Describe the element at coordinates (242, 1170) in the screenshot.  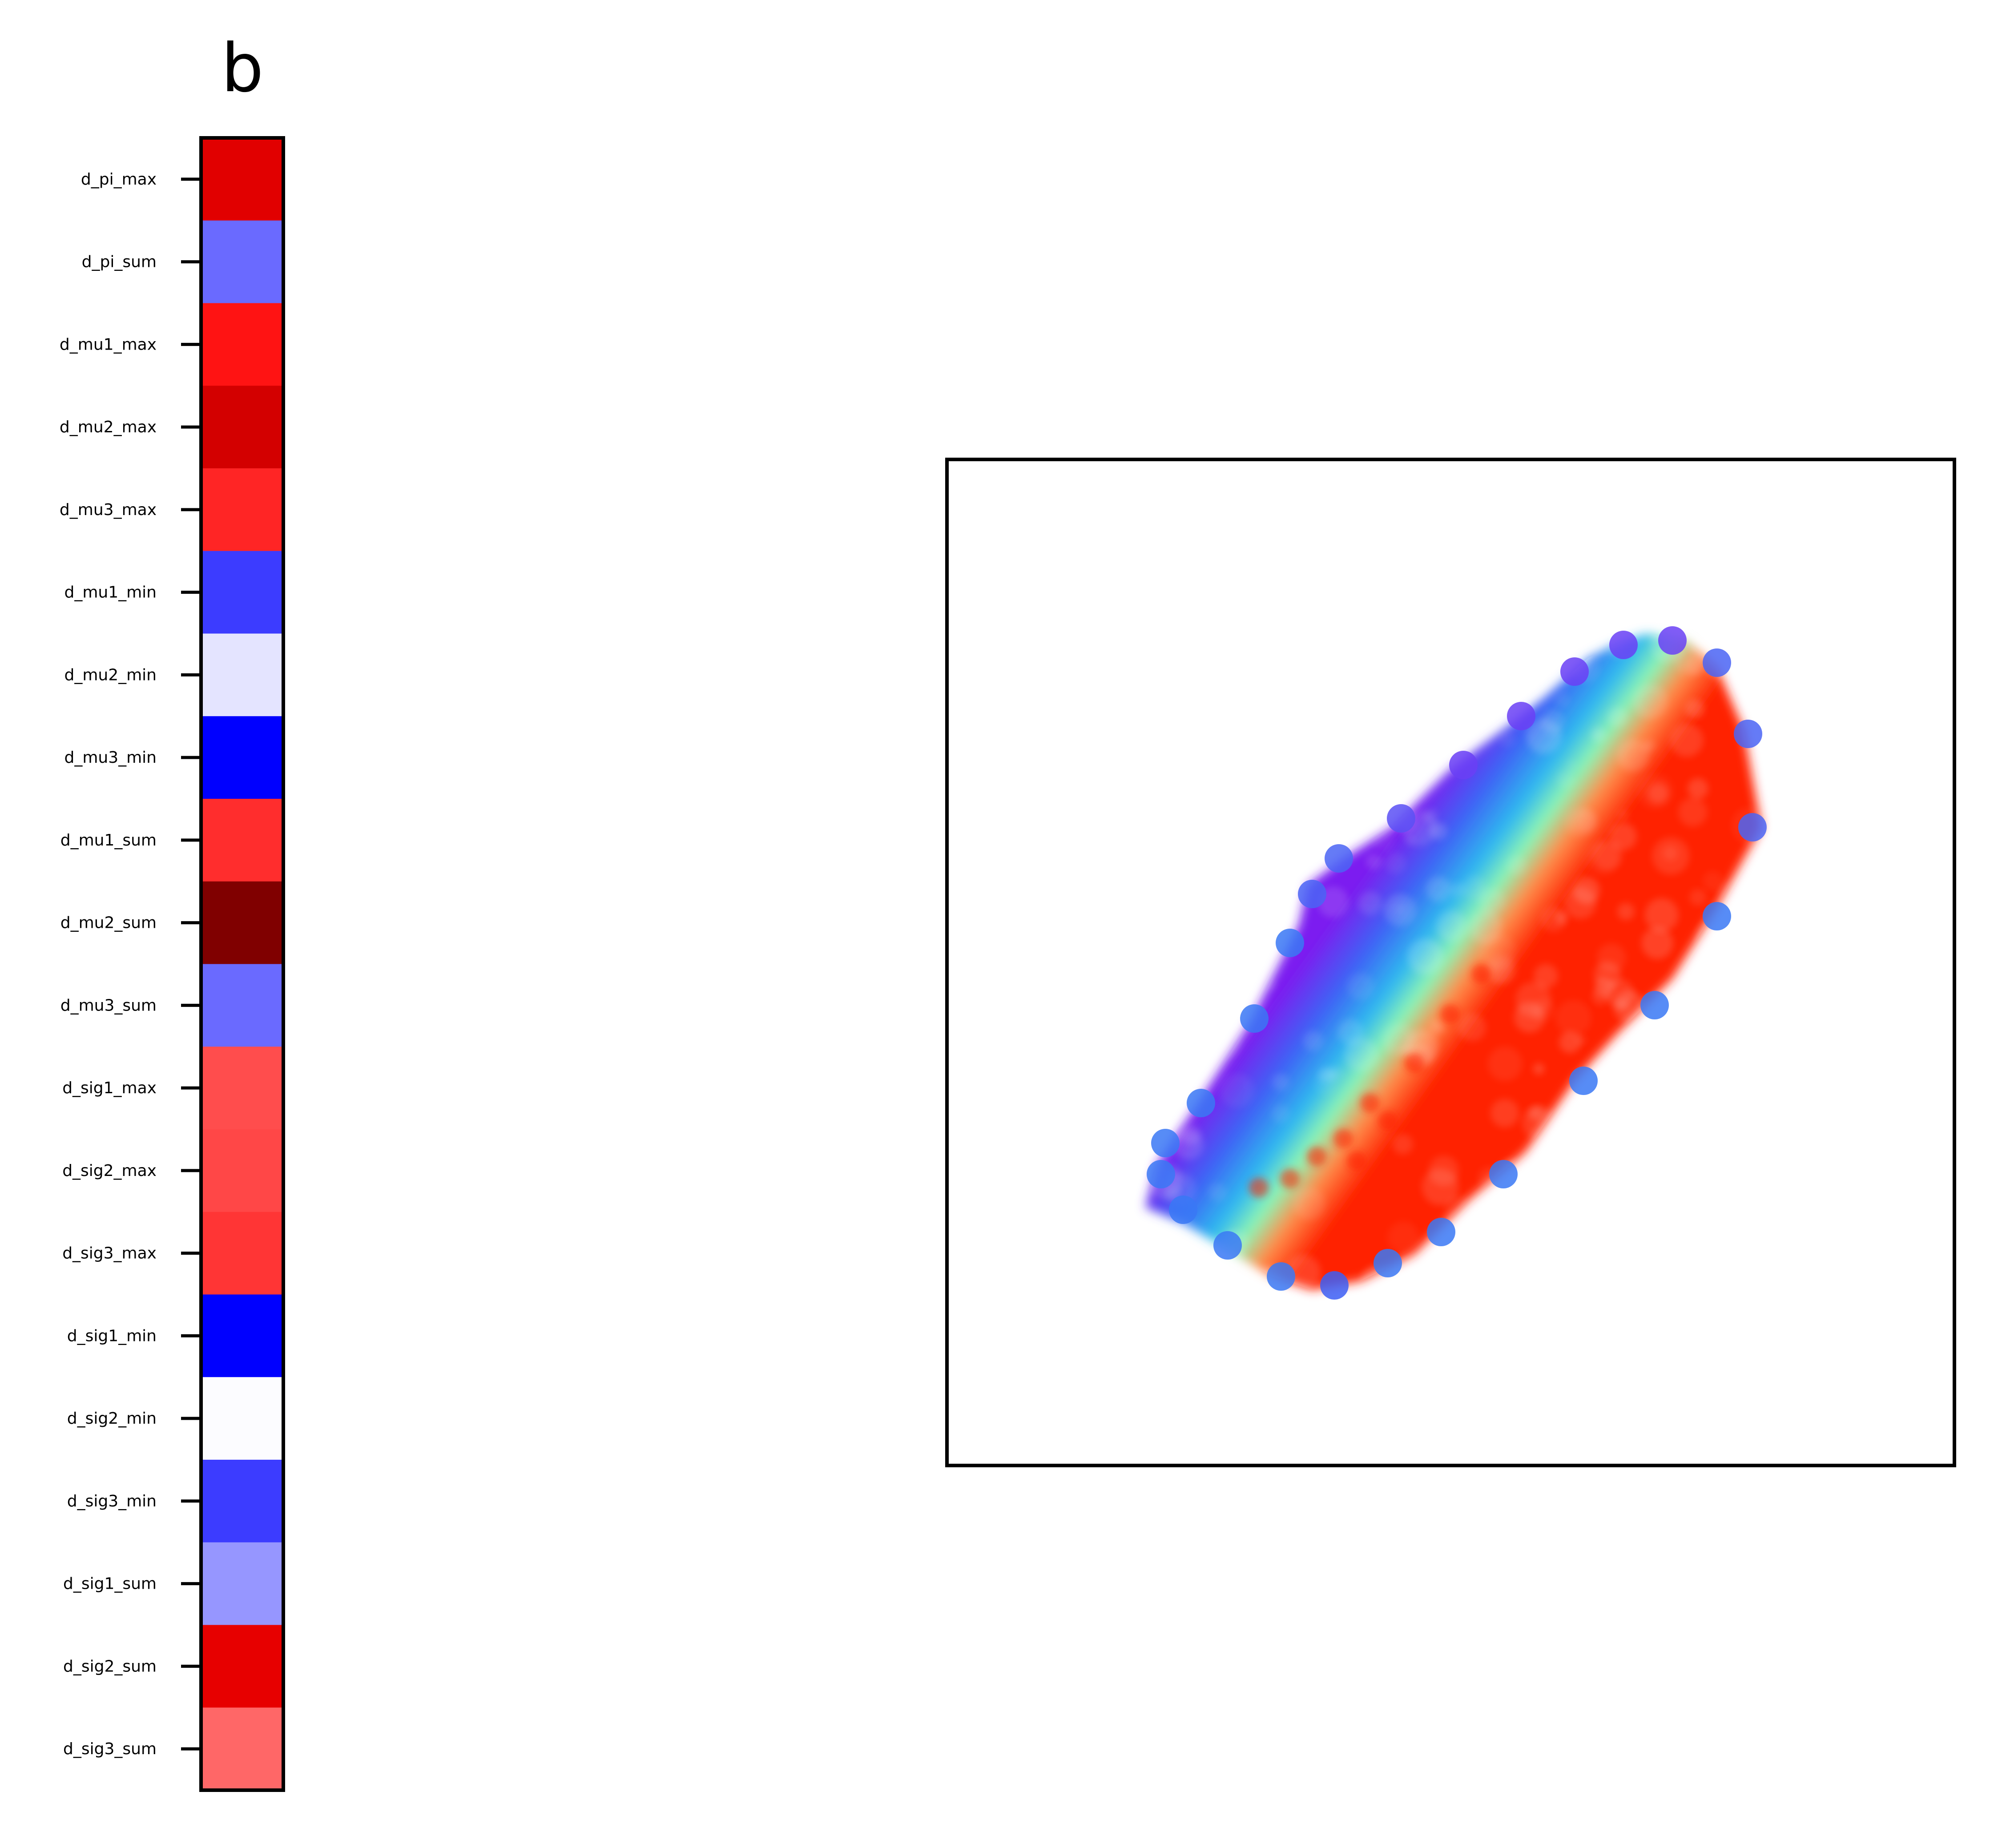
I see `heatmap-cell-d-sig2-max` at that location.